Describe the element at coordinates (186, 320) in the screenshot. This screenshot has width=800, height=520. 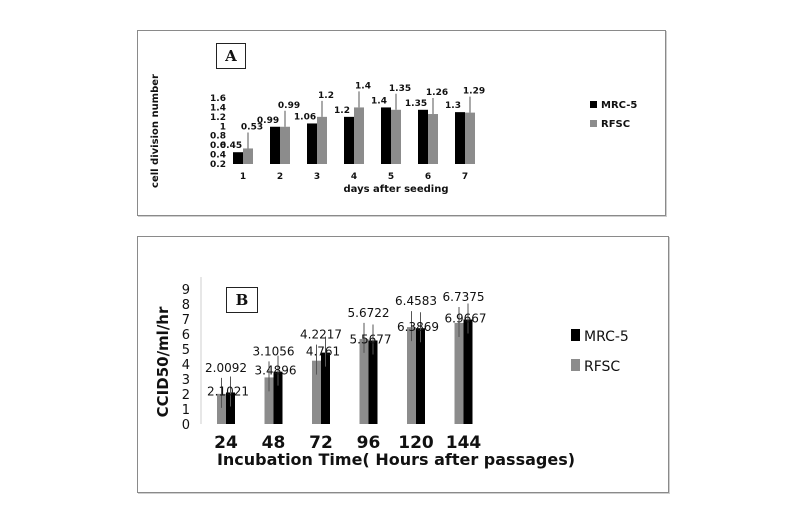
I see `y-tick-label: 7` at that location.